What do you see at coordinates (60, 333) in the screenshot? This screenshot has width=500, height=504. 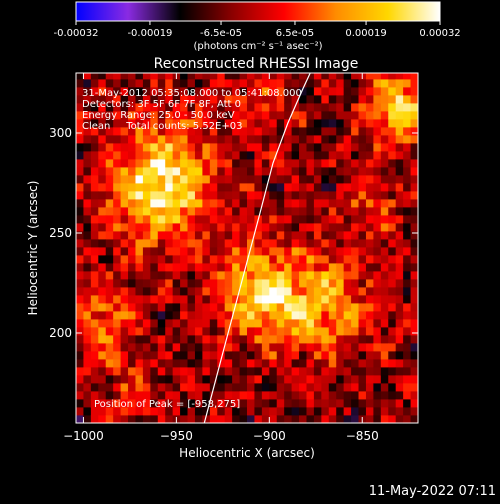 I see `y-tick-label: 200` at bounding box center [60, 333].